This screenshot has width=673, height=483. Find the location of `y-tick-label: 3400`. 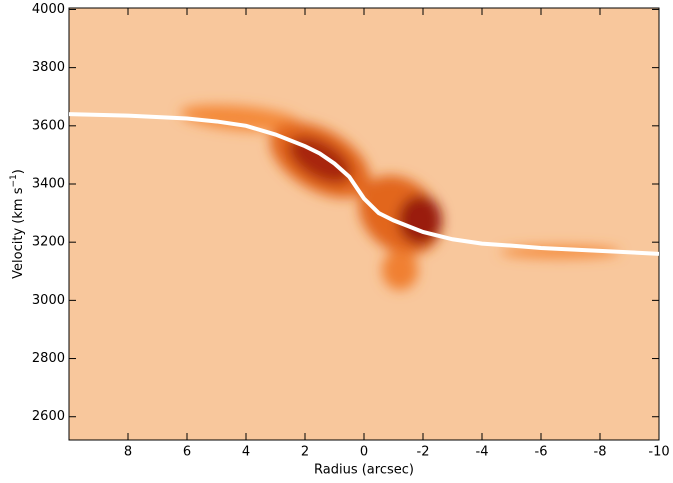

y-tick-label: 3400 is located at coordinates (48, 184).